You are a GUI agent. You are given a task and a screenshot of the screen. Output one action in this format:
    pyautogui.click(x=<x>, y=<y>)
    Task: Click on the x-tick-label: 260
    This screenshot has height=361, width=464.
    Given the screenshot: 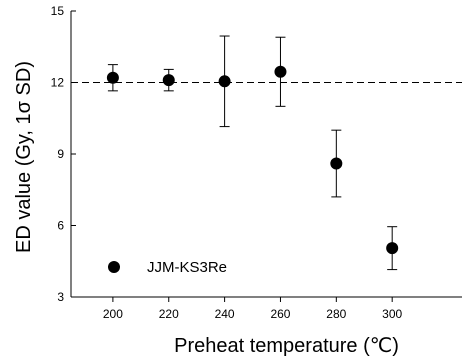 What is the action you would take?
    pyautogui.click(x=280, y=314)
    